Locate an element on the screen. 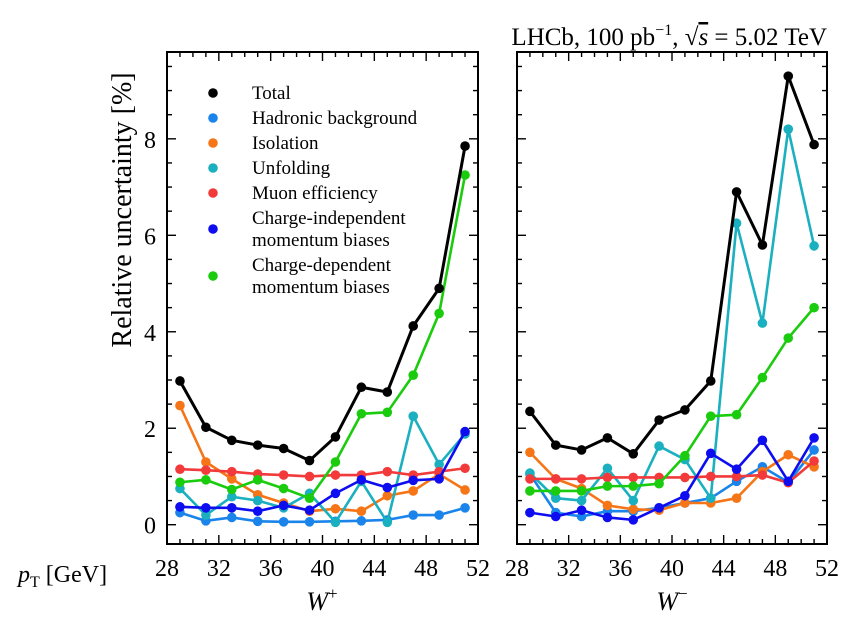 Image resolution: width=863 pixels, height=638 pixels. x-tick-label: 32 is located at coordinates (569, 569).